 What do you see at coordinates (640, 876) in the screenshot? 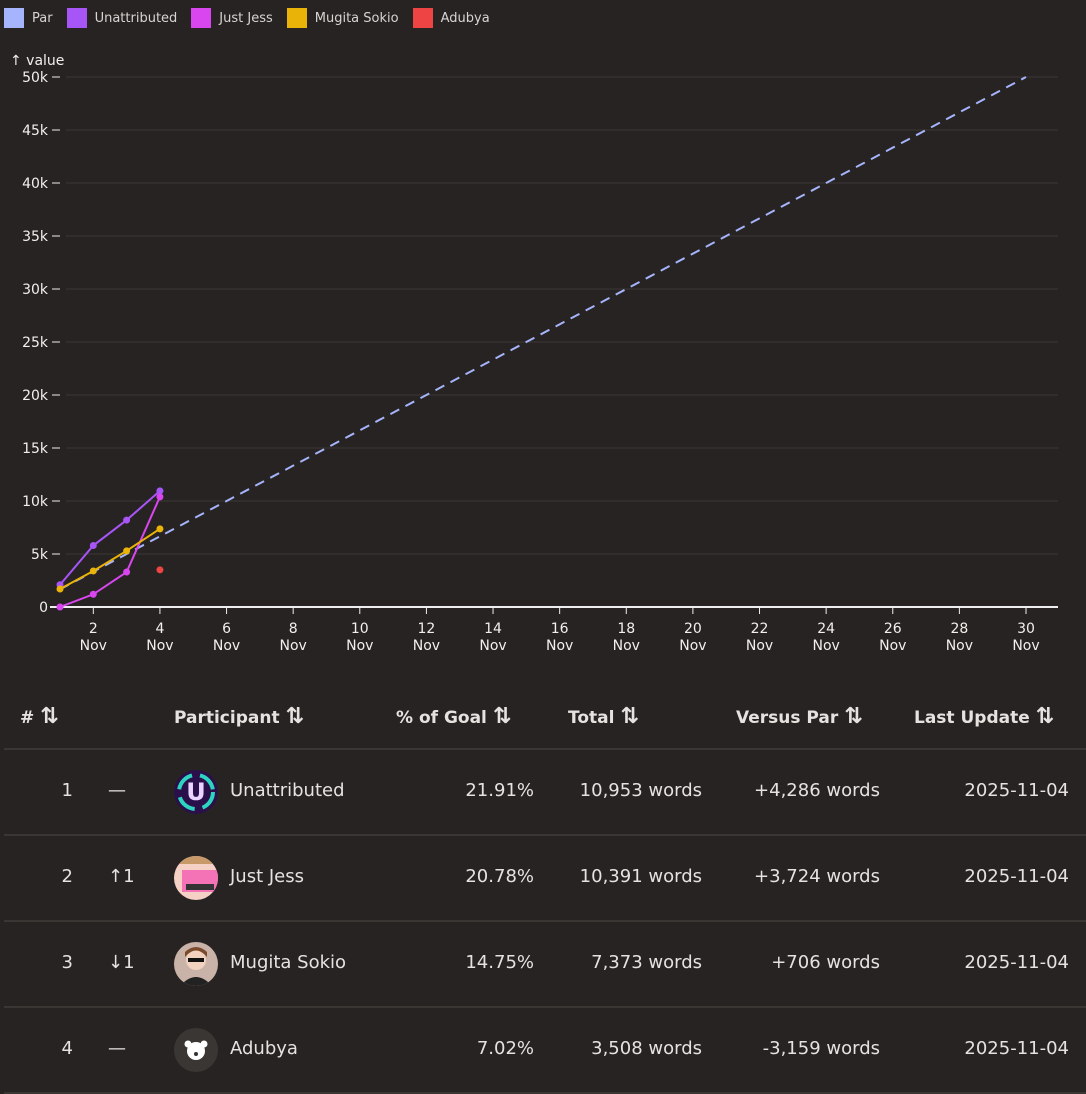
I see `total: 10,391 words` at bounding box center [640, 876].